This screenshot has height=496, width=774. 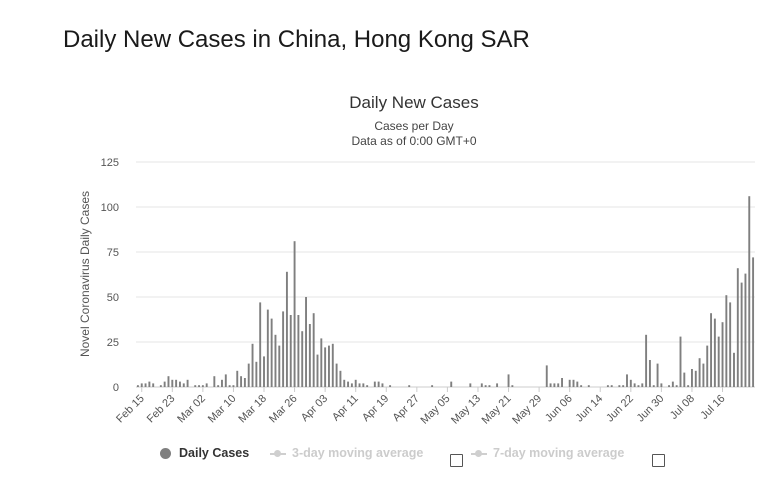 I want to click on toggle-3-day-average-checkbox, so click(x=456, y=460).